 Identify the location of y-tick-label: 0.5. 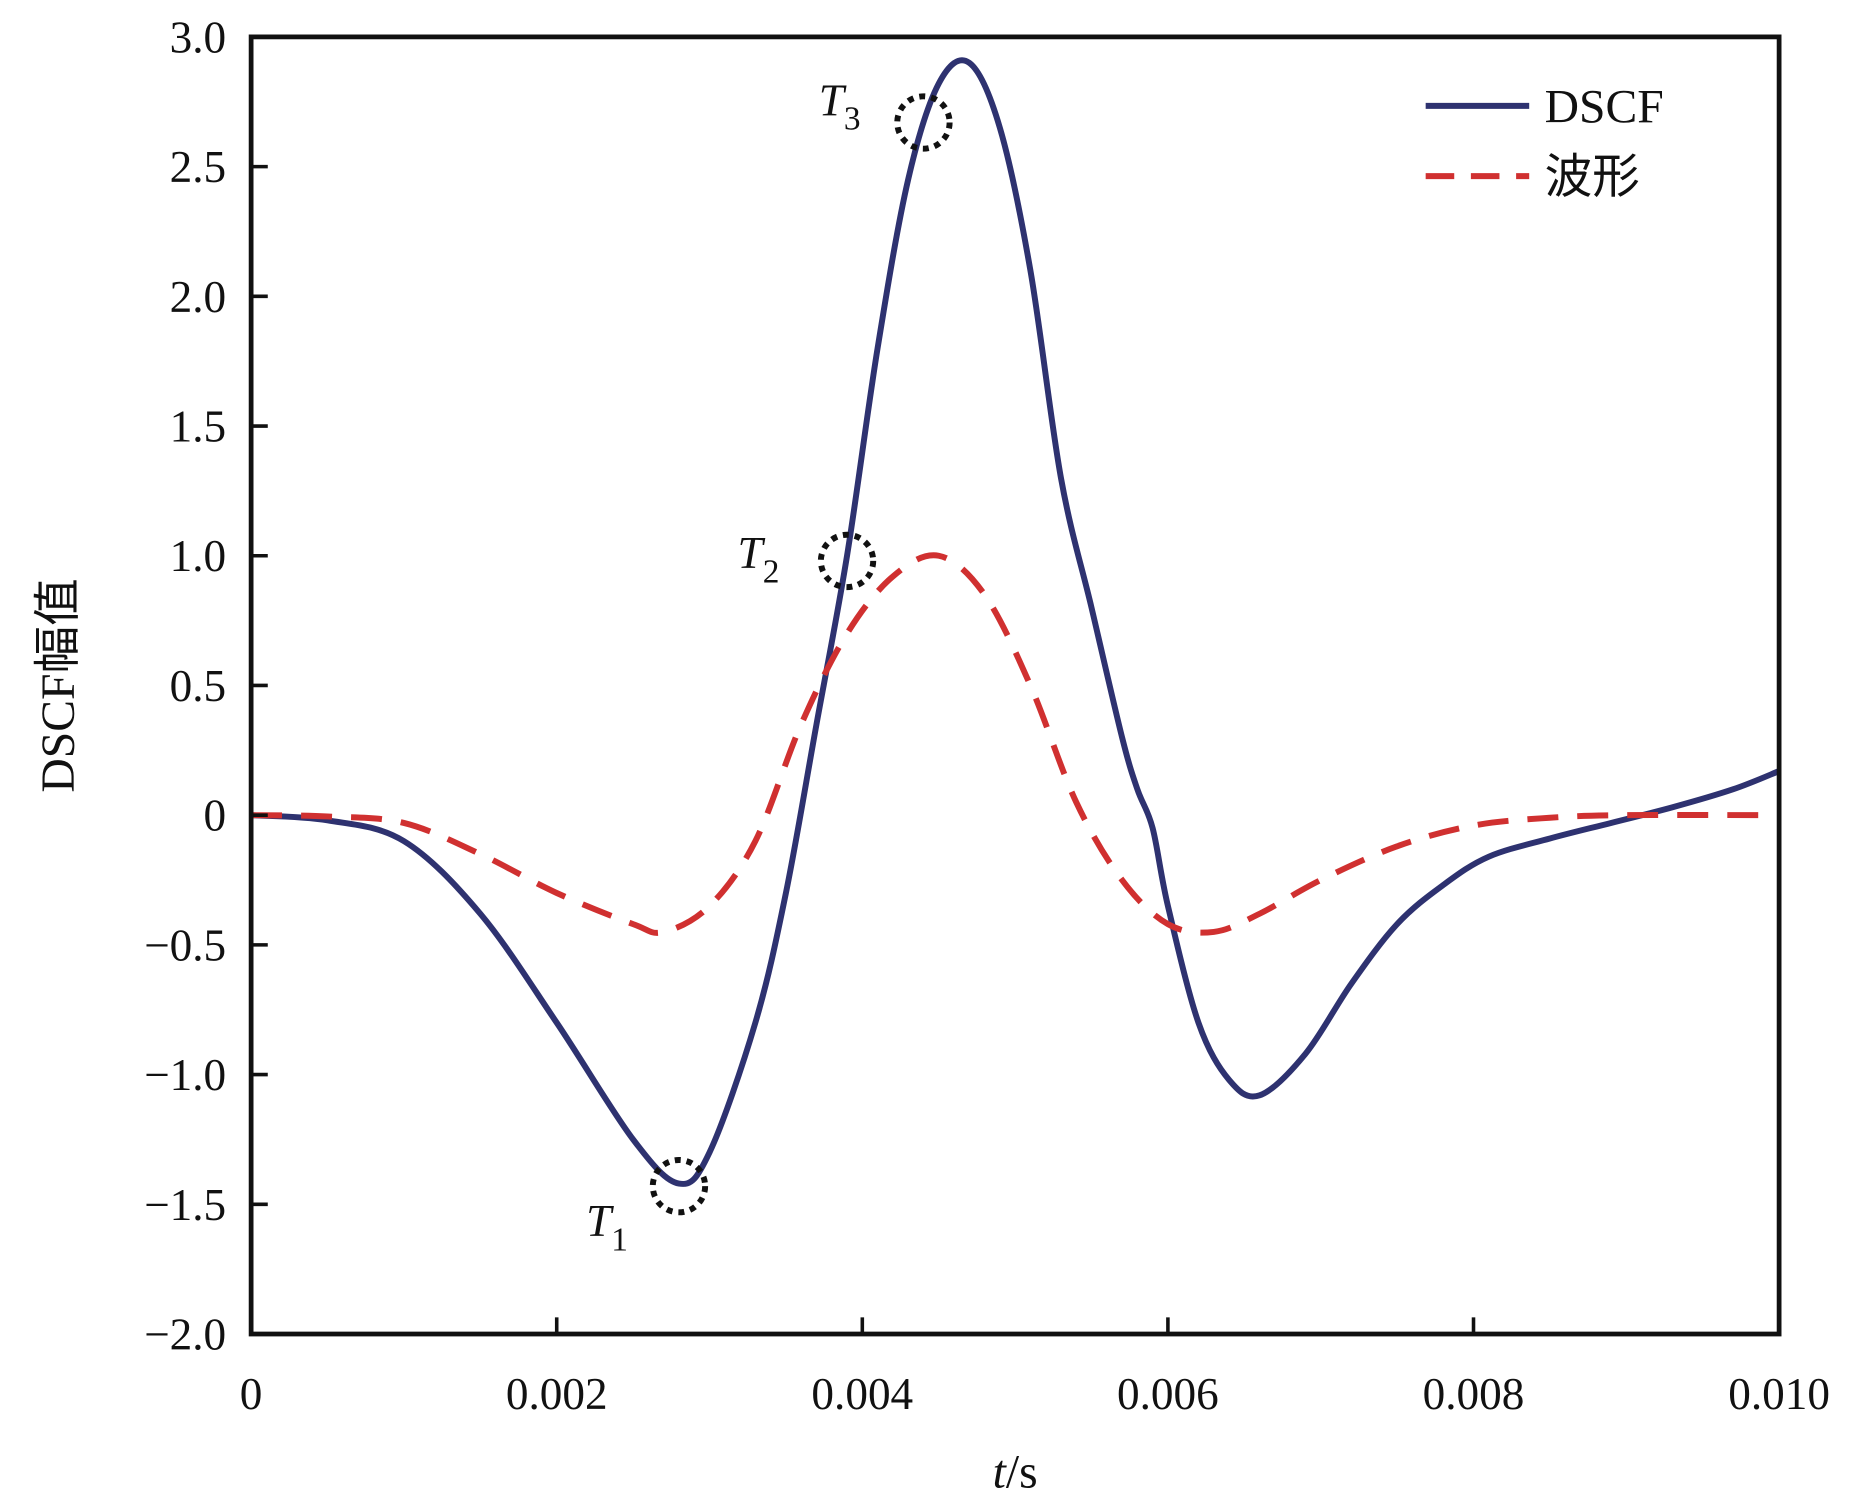
(198, 686).